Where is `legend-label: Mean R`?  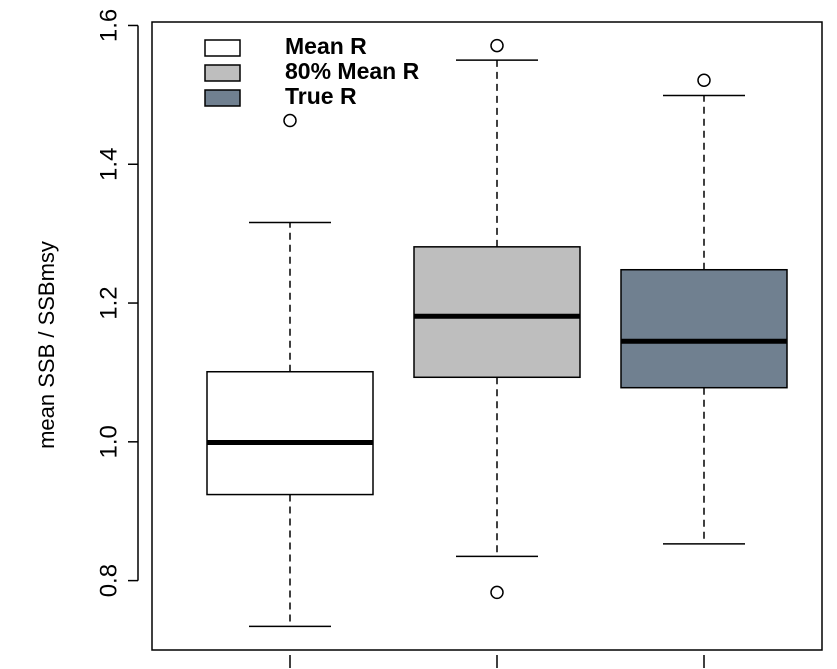
legend-label: Mean R is located at coordinates (326, 46).